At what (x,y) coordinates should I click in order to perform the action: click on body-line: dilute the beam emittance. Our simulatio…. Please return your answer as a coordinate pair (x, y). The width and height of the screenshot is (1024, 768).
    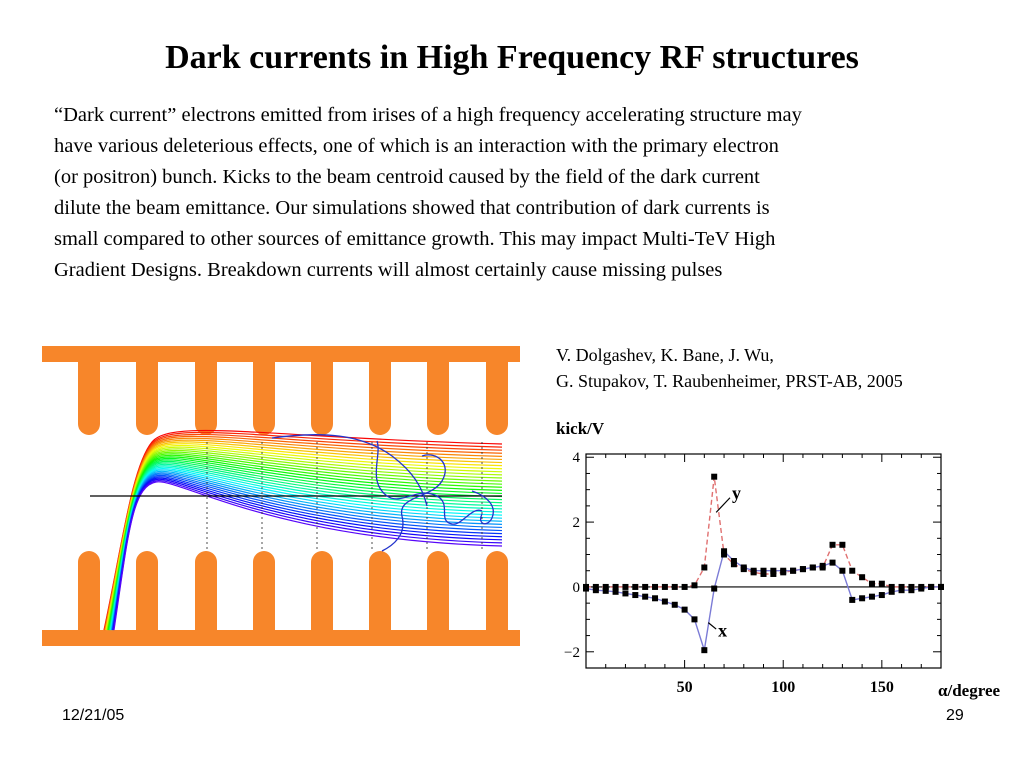
    Looking at the image, I should click on (412, 208).